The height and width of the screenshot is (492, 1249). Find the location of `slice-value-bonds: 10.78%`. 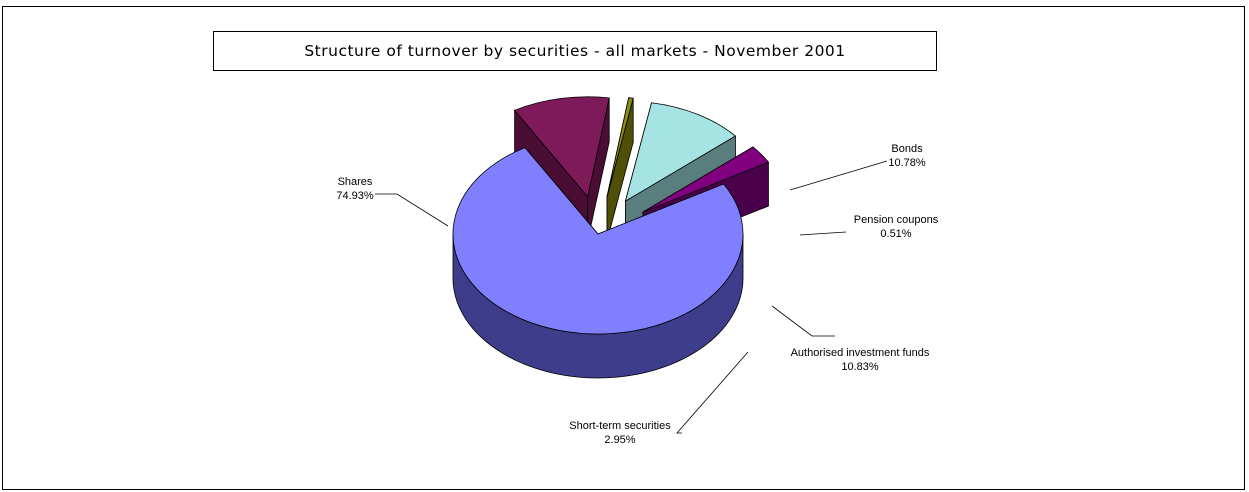

slice-value-bonds: 10.78% is located at coordinates (907, 163).